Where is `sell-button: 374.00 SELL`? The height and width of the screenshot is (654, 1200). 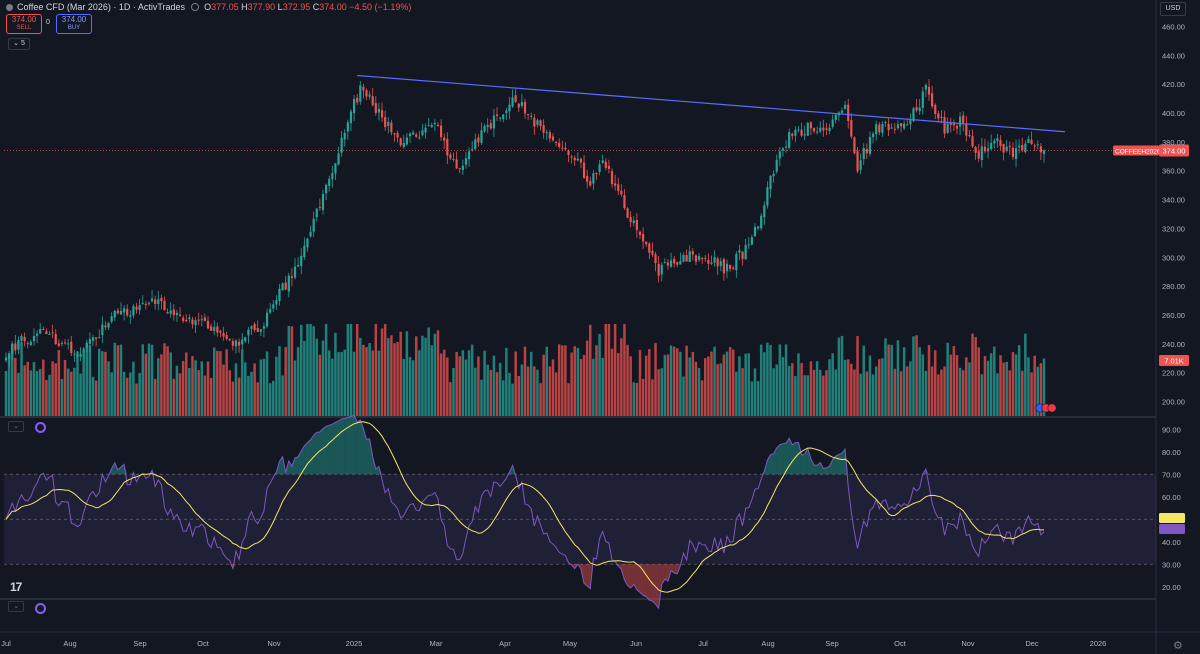 sell-button: 374.00 SELL is located at coordinates (24, 24).